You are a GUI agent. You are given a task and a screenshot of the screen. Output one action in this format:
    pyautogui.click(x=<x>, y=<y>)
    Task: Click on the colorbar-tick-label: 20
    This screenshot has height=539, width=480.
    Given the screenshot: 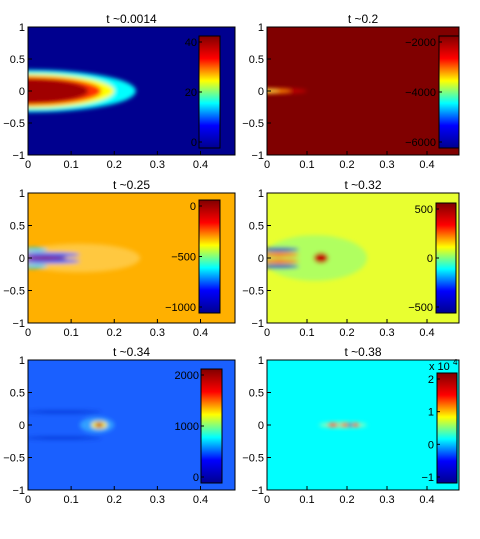 What is the action you would take?
    pyautogui.click(x=191, y=93)
    